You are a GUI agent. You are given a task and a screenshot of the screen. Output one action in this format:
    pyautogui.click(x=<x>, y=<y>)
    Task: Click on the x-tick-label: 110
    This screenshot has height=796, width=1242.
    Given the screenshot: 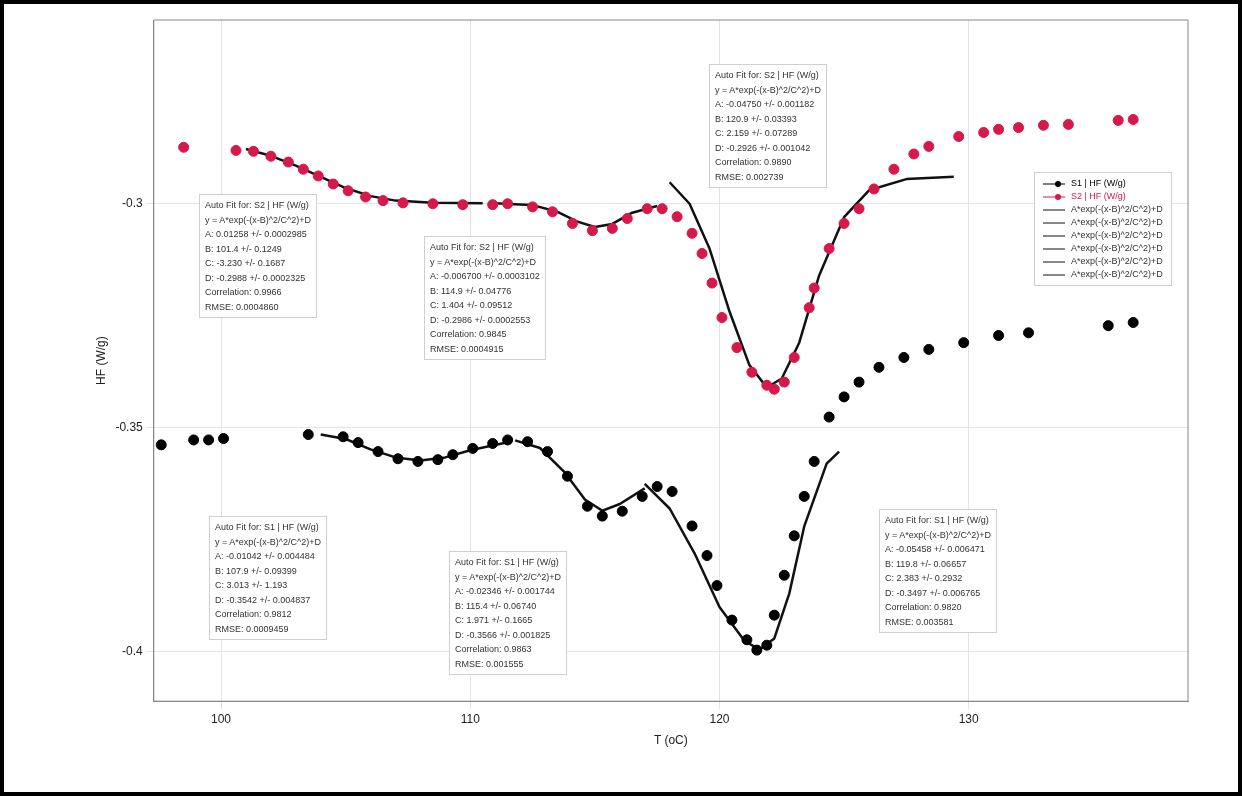 What is the action you would take?
    pyautogui.click(x=470, y=718)
    